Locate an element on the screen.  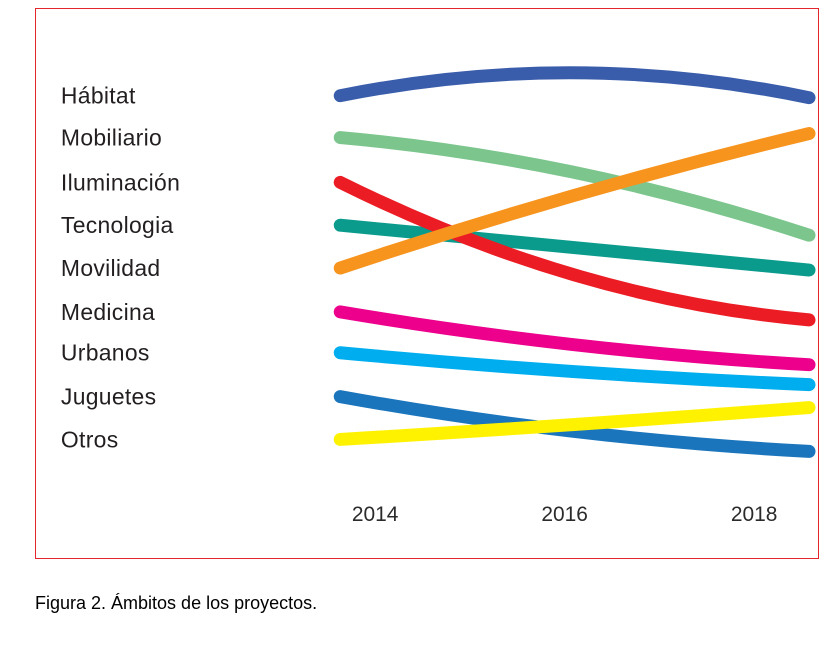
figure-caption: Figura 2. Ámbitos de los proyectos. is located at coordinates (176, 603).